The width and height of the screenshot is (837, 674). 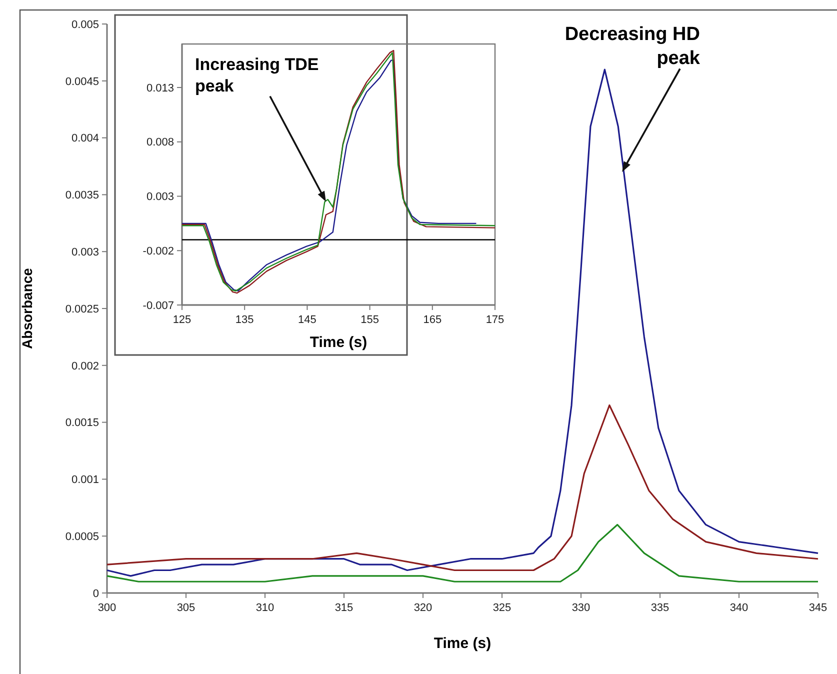 What do you see at coordinates (581, 608) in the screenshot?
I see `x-tick-label: 330` at bounding box center [581, 608].